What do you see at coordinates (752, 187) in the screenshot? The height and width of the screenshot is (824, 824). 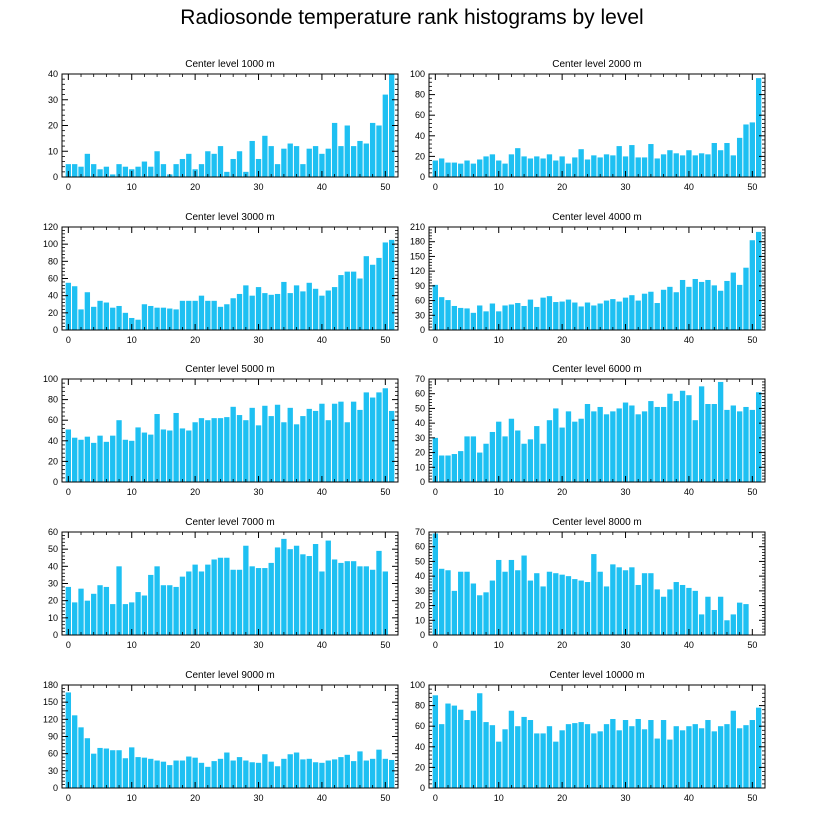 I see `x-tick-label: 50` at bounding box center [752, 187].